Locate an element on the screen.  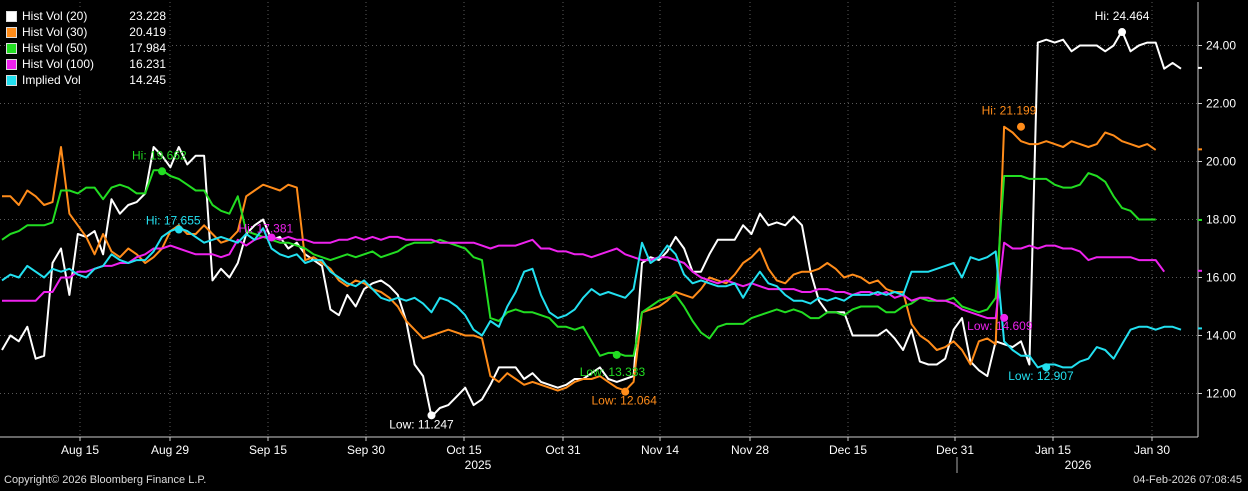
annotation-label: Low: 11.247 is located at coordinates (421, 424).